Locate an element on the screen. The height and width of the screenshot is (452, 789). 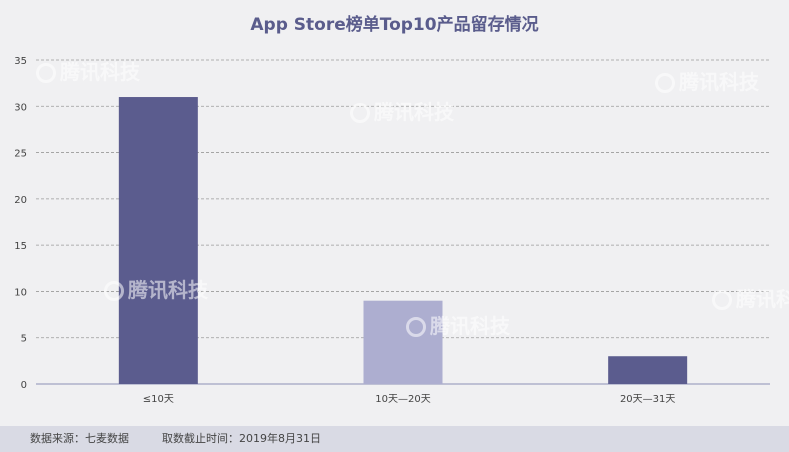
y-tick-label: 10 is located at coordinates (20, 292).